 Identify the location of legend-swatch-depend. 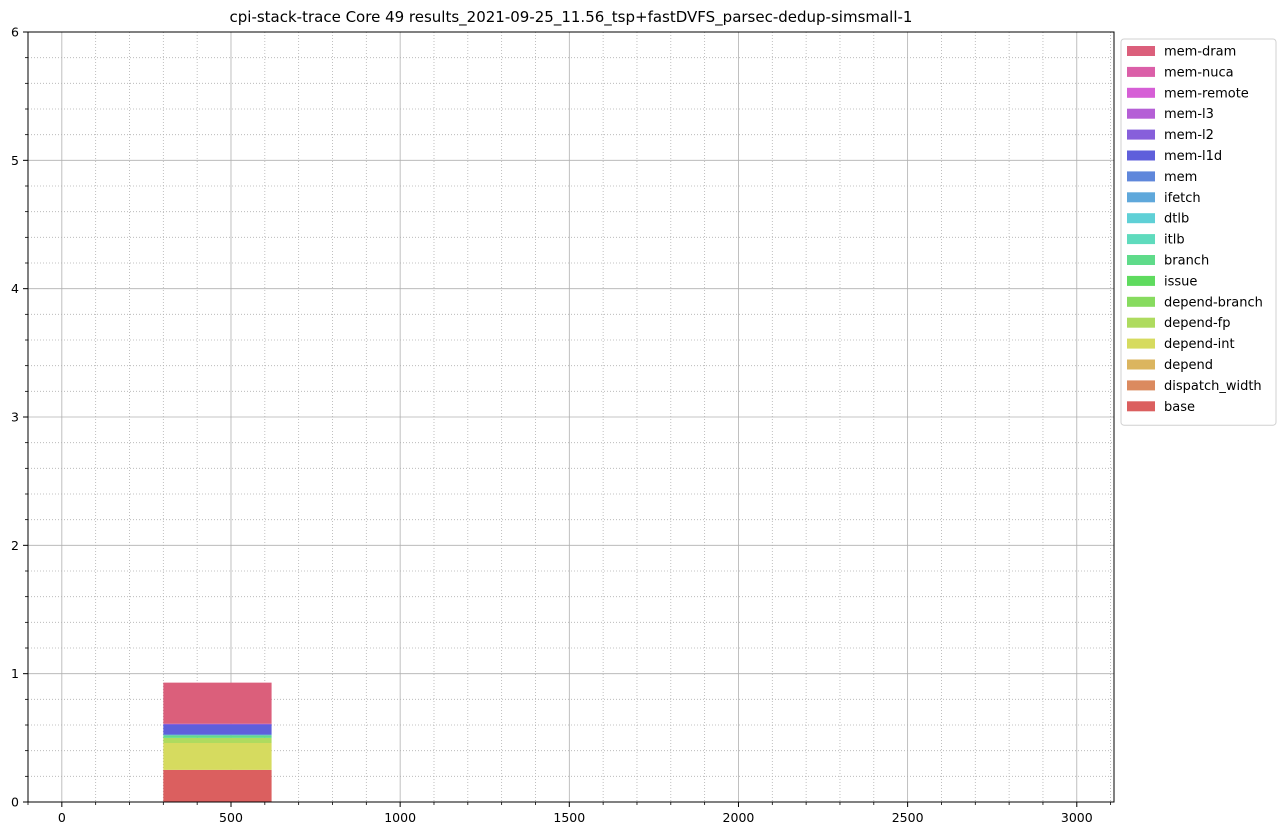
(1141, 364).